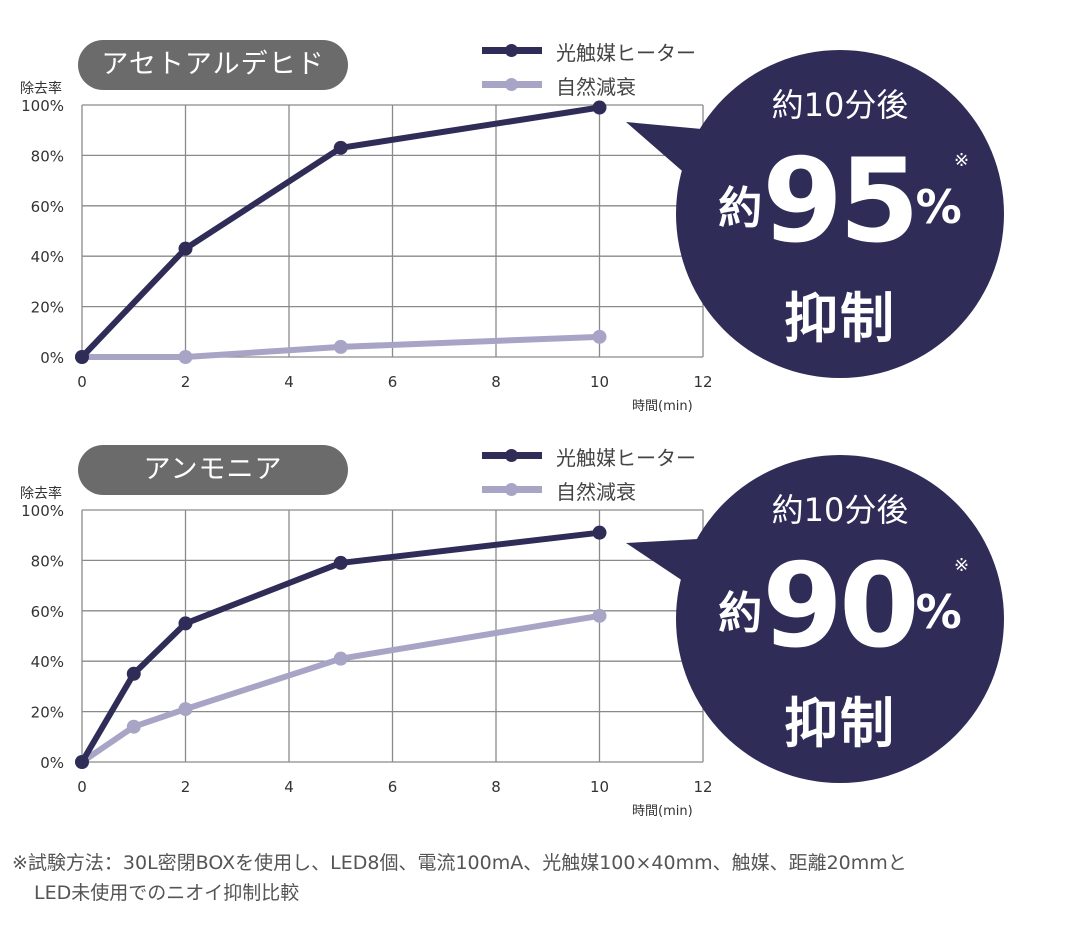  I want to click on callout-value: 95, so click(840, 201).